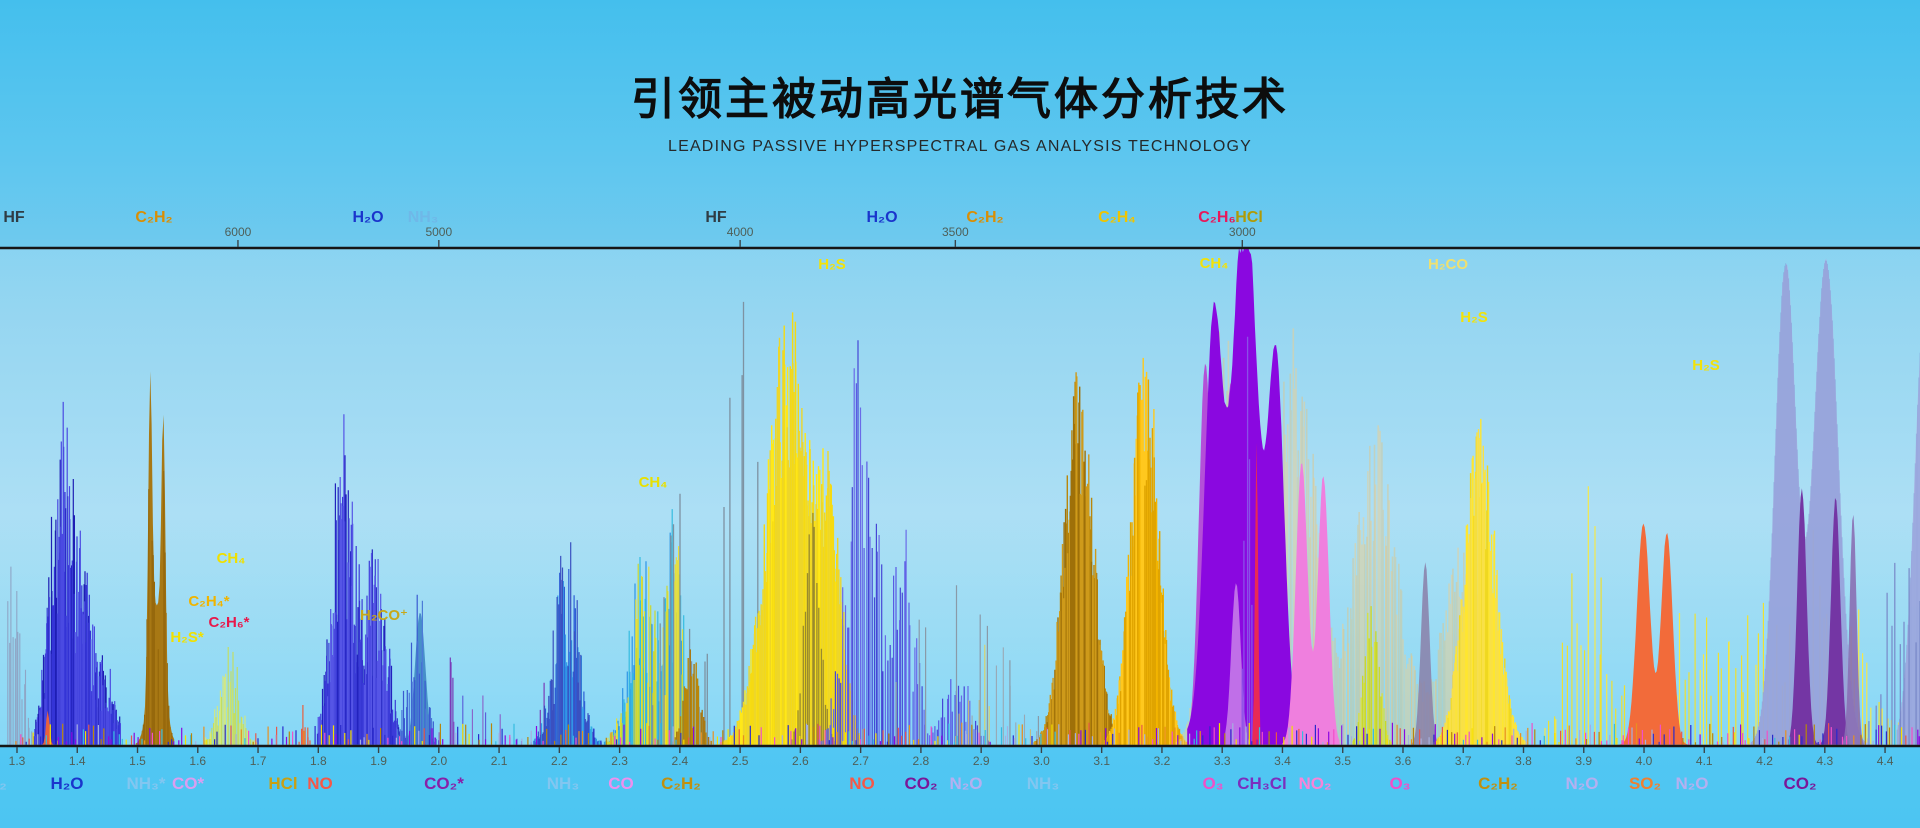 This screenshot has width=1920, height=828. I want to click on bottom-axis-tick-label: 2.5, so click(740, 761).